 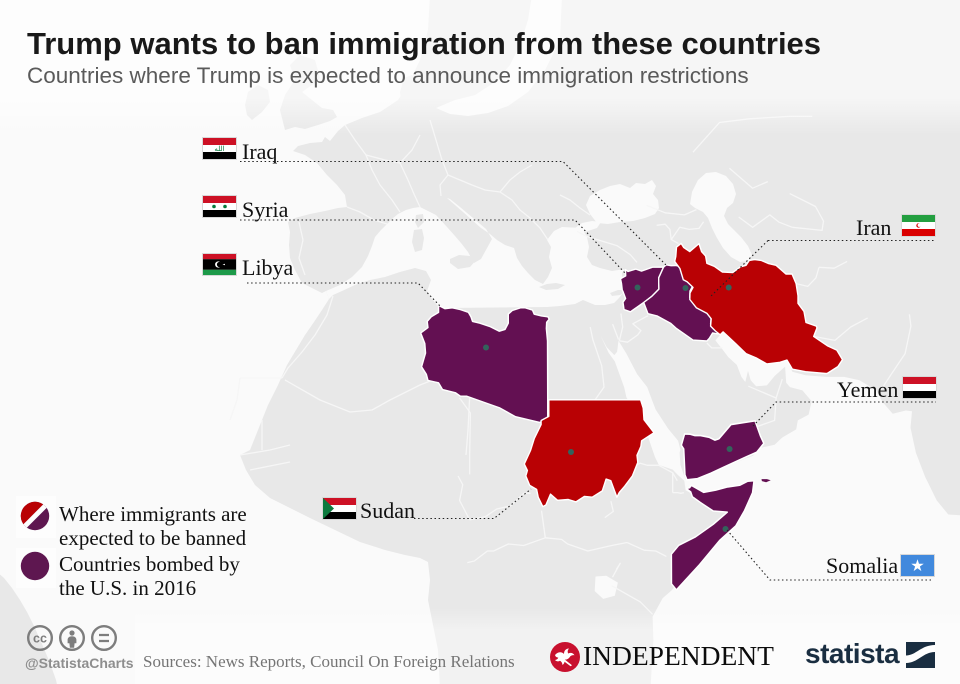 What do you see at coordinates (219, 149) in the screenshot?
I see `svg-text: الله` at bounding box center [219, 149].